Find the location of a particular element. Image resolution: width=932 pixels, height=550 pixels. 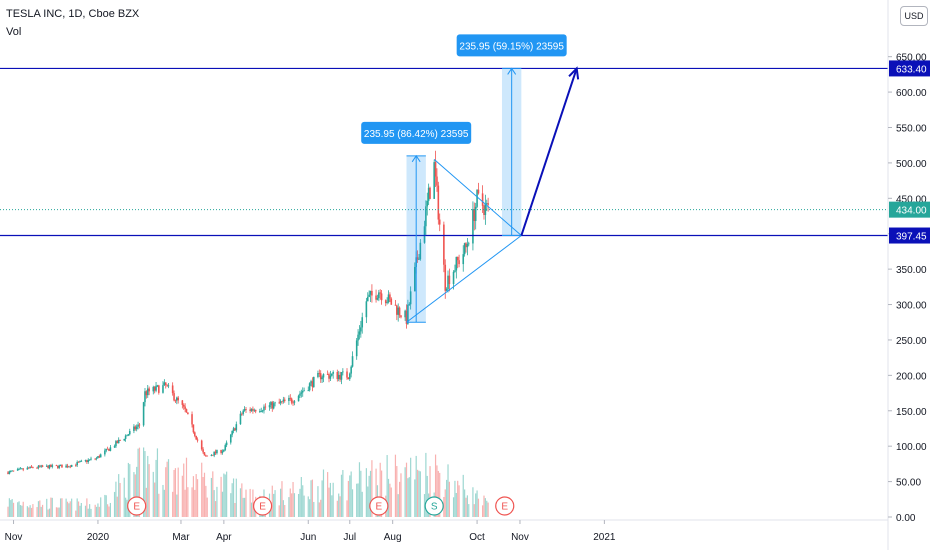

measure-tool: 235.95 (86.42%) 23595 is located at coordinates (416, 222).